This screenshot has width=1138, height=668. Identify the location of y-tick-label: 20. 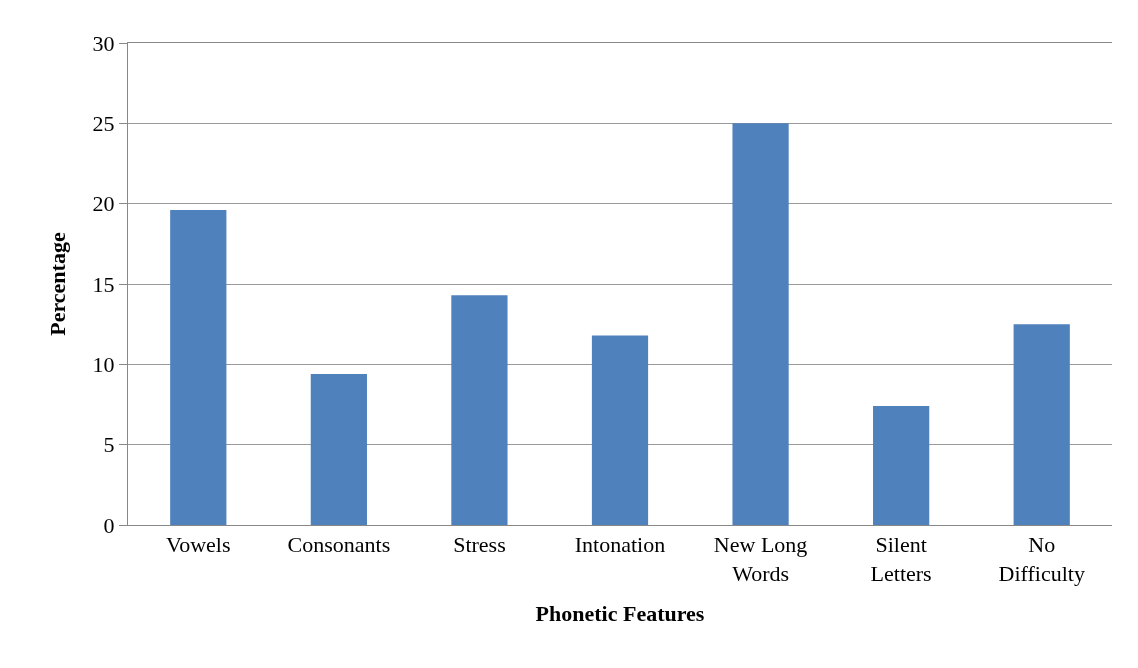
(103, 204).